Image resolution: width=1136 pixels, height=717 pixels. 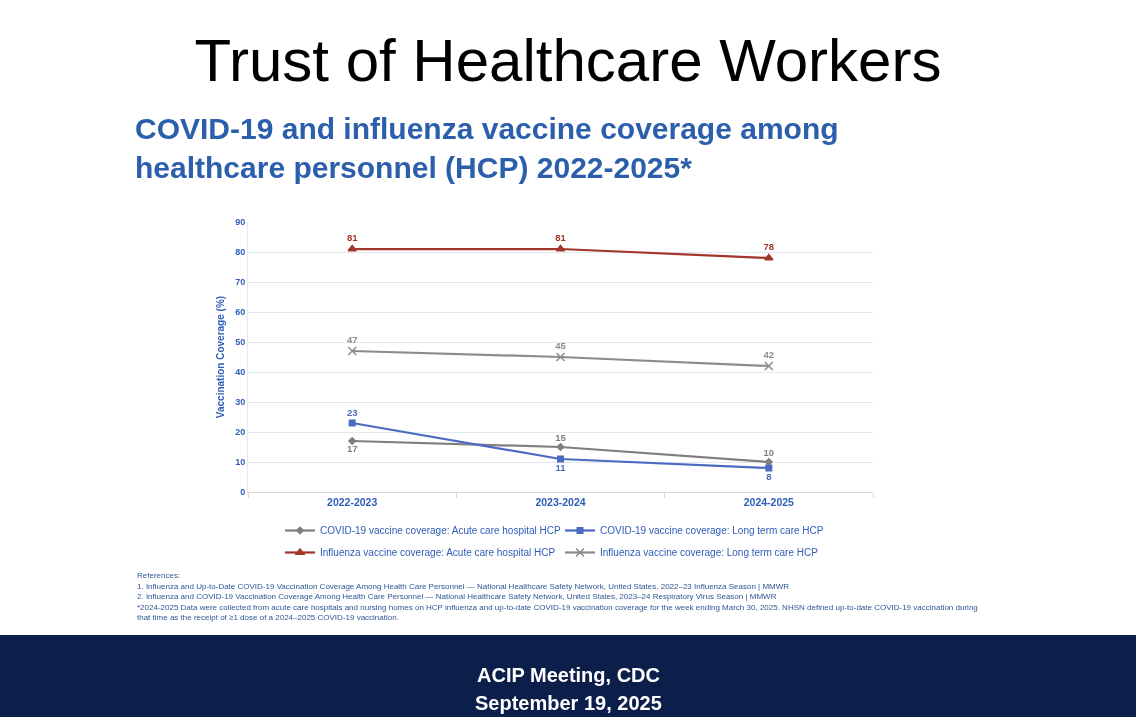 What do you see at coordinates (240, 462) in the screenshot?
I see `y-tick-label: 10` at bounding box center [240, 462].